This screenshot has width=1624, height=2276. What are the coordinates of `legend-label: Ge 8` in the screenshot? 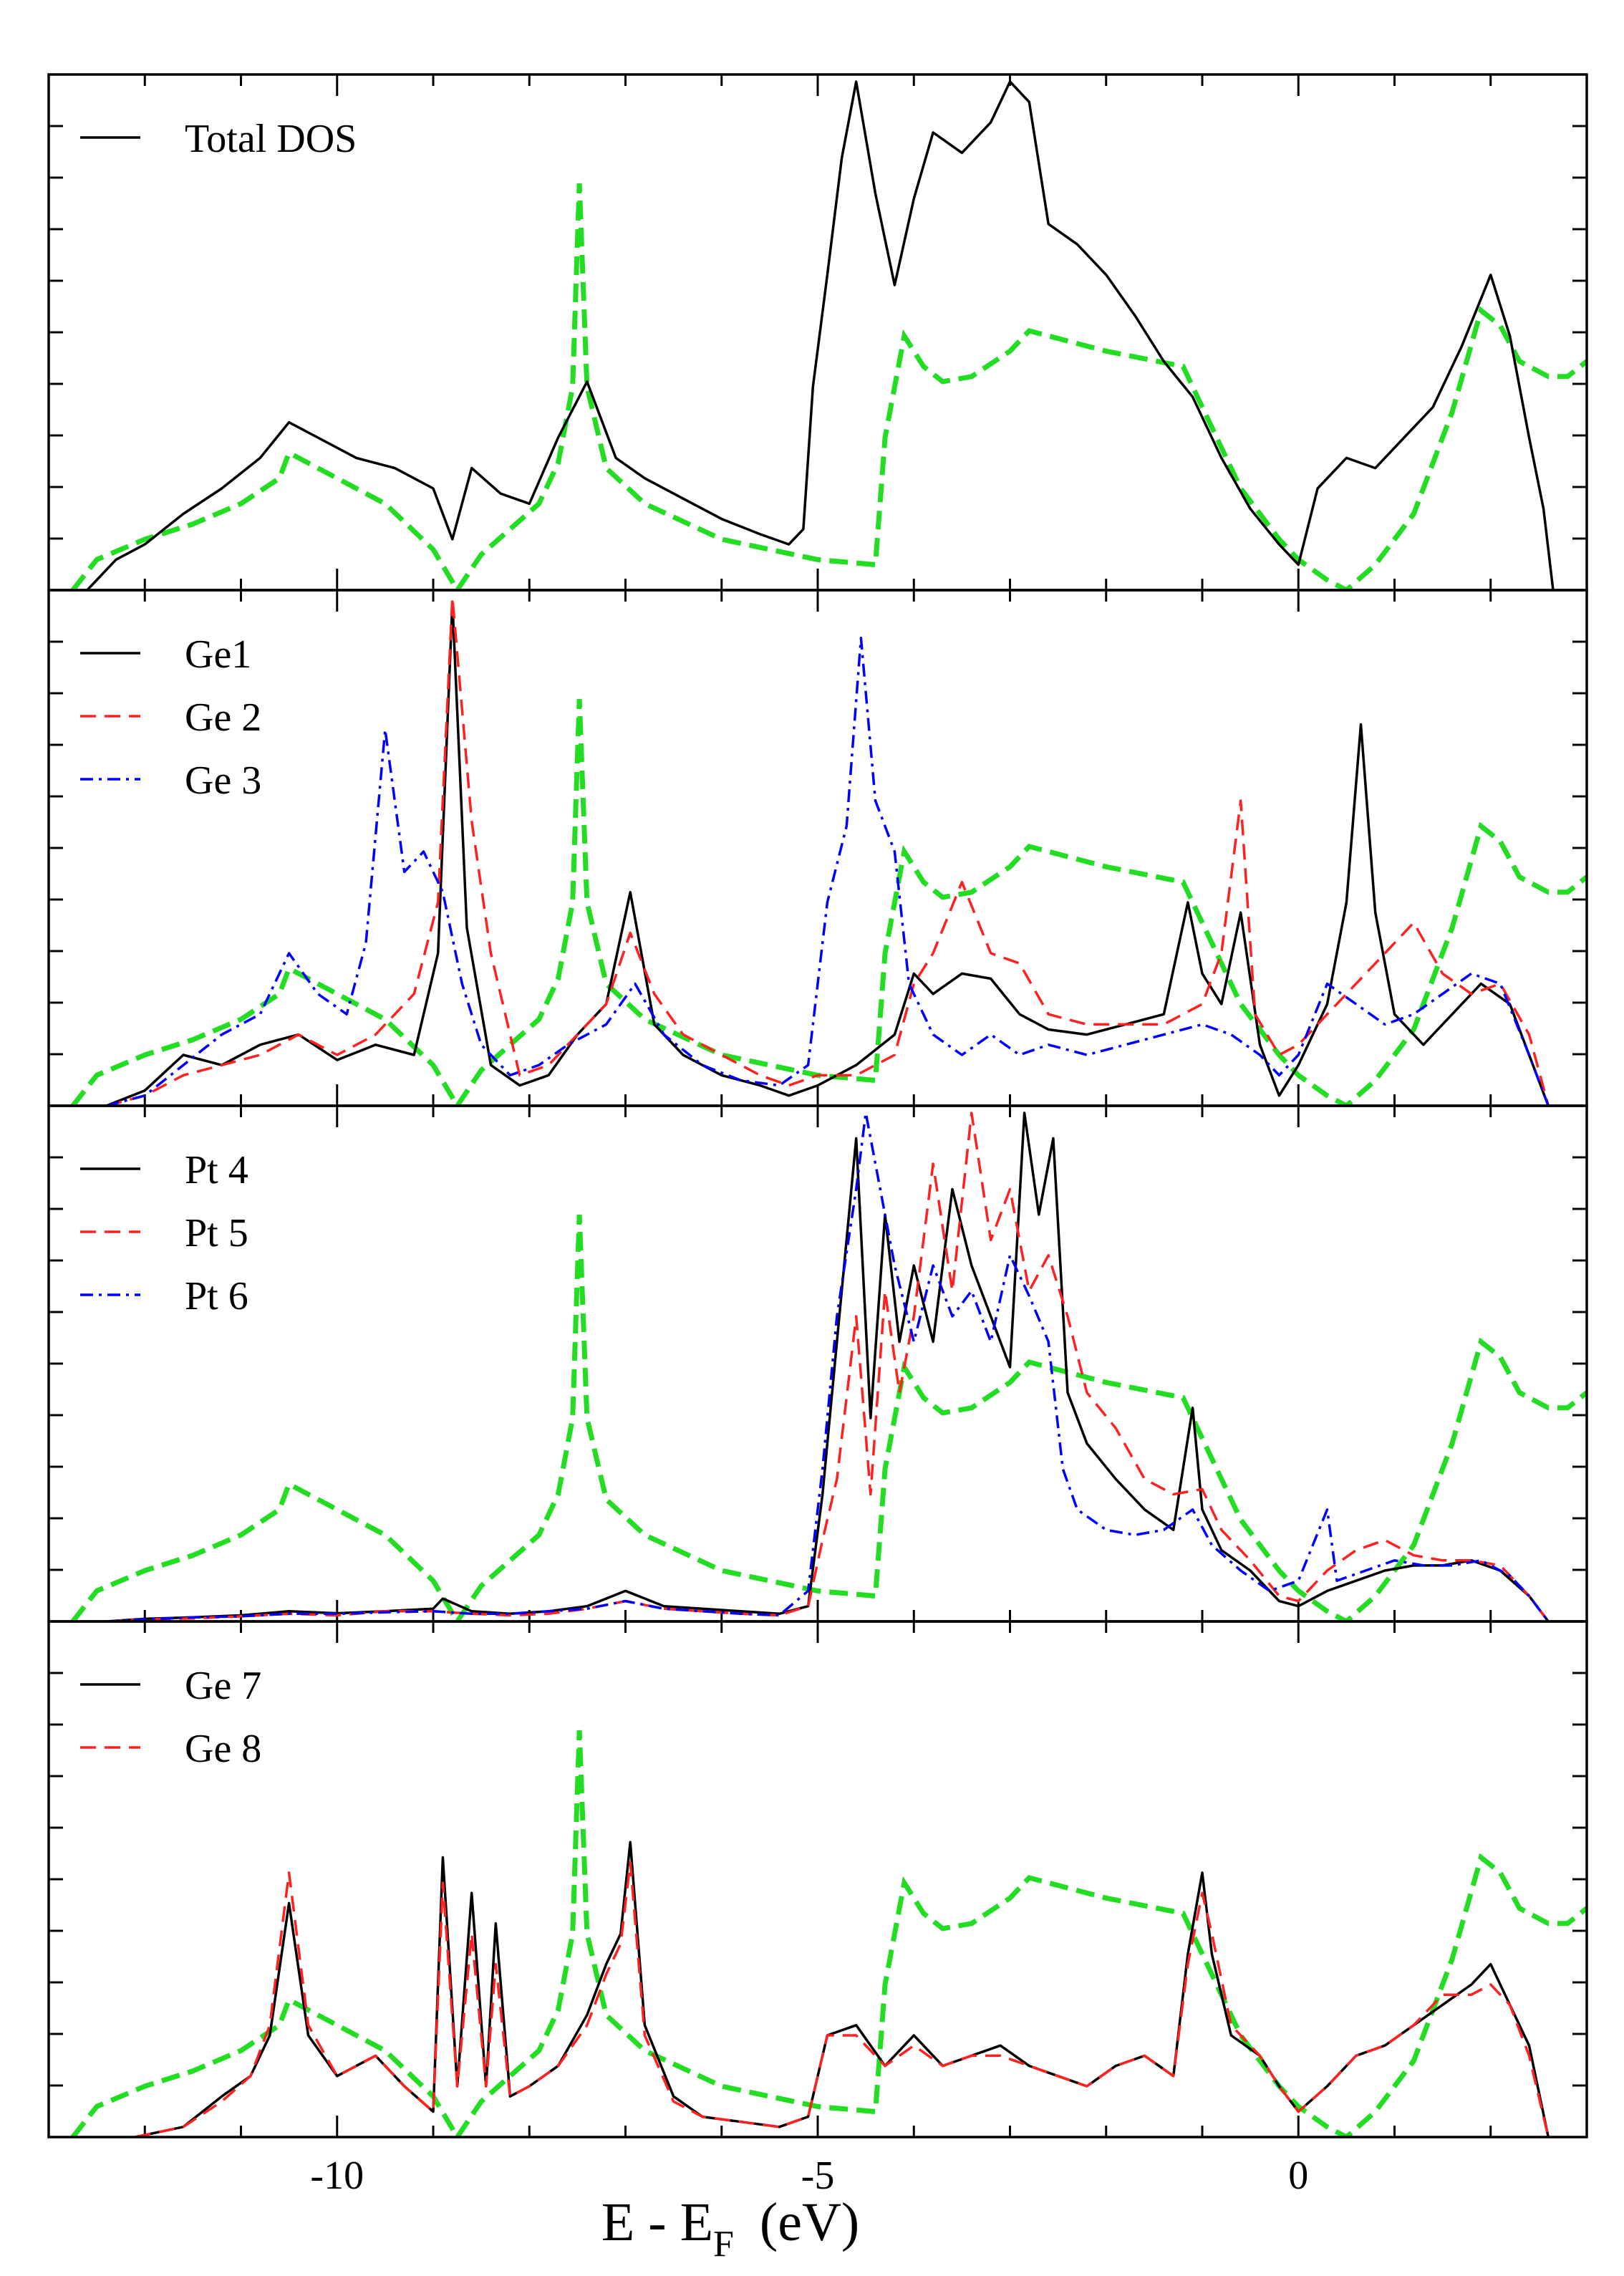 It's located at (223, 1749).